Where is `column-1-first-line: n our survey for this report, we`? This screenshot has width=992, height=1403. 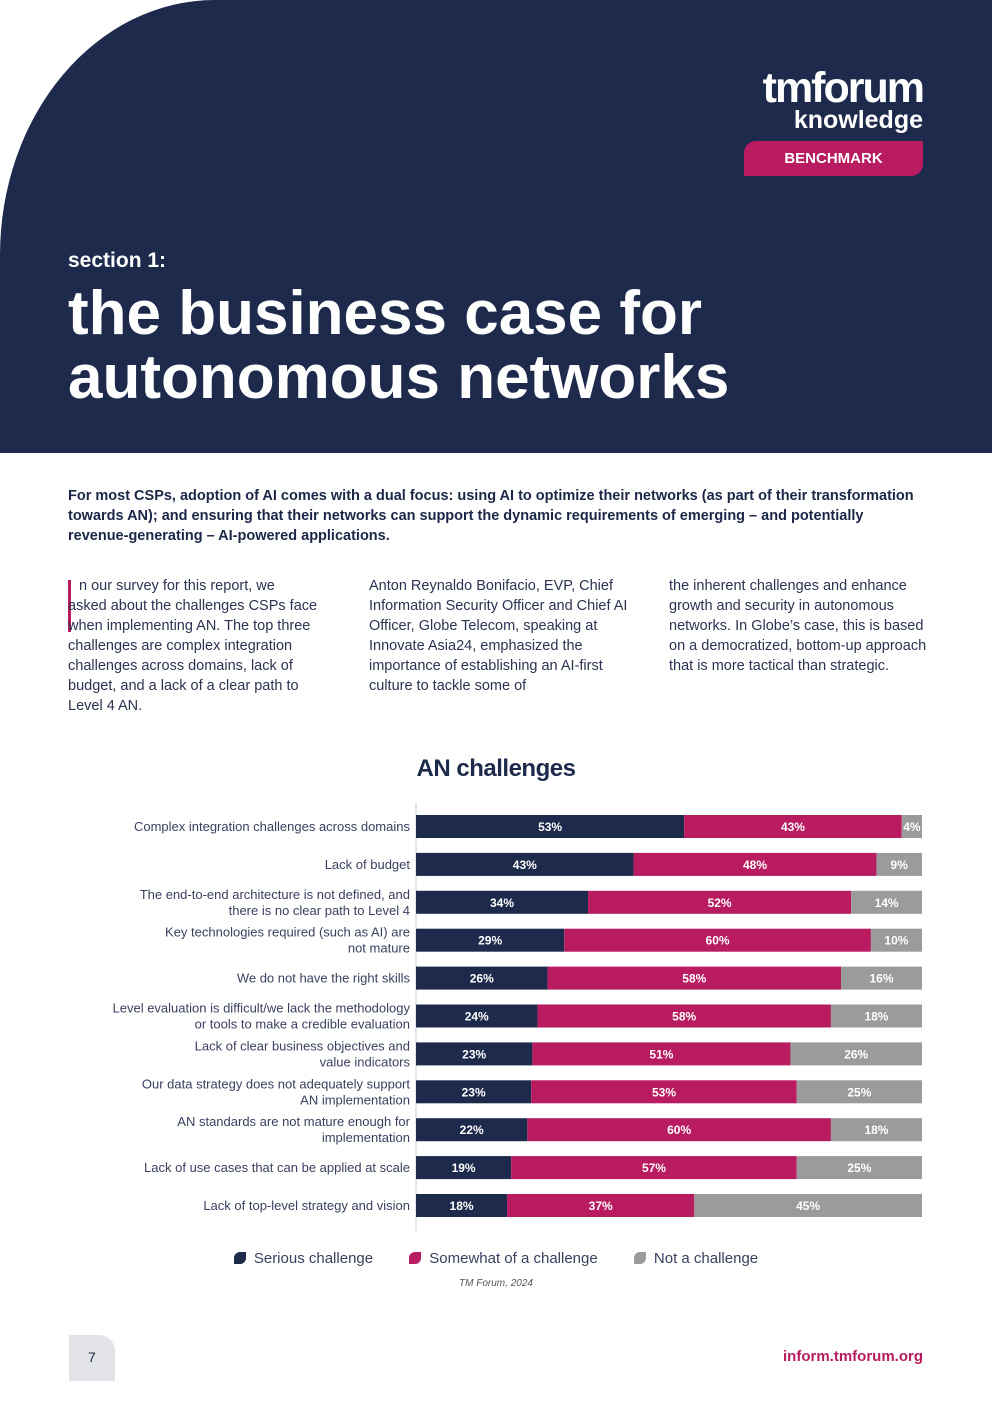
column-1-first-line: n our survey for this report, we is located at coordinates (177, 586).